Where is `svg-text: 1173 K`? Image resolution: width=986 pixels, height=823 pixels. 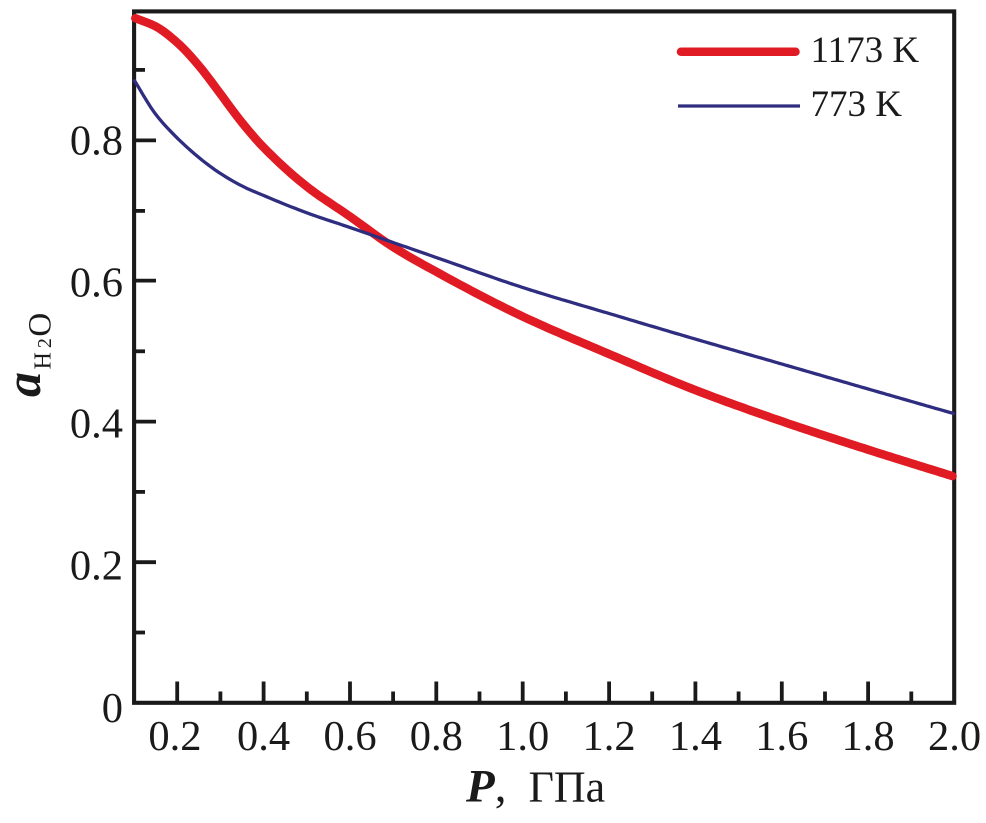 svg-text: 1173 K is located at coordinates (865, 50).